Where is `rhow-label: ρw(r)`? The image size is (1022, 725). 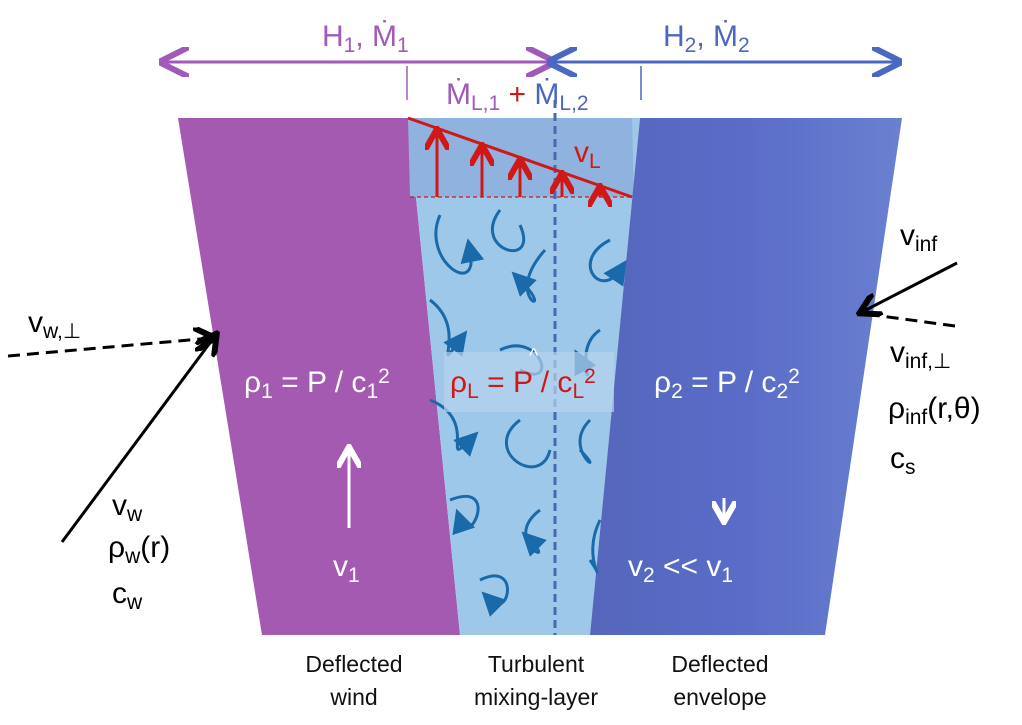 rhow-label: ρw(r) is located at coordinates (139, 549).